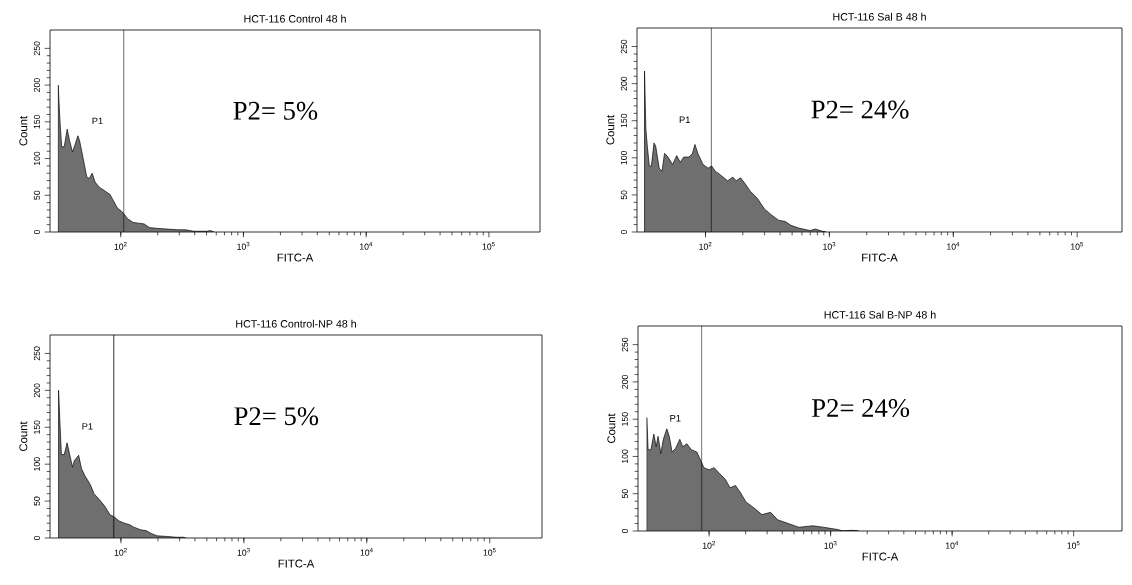  I want to click on chart-title: HCT-116 Sal B-NP 48 h, so click(880, 314).